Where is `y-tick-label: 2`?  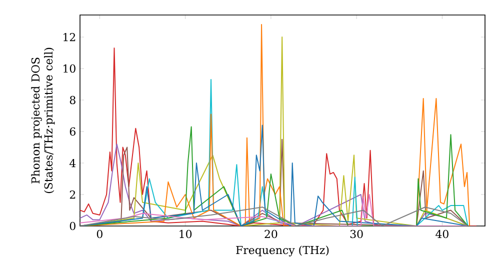 y-tick-label: 2 is located at coordinates (73, 194).